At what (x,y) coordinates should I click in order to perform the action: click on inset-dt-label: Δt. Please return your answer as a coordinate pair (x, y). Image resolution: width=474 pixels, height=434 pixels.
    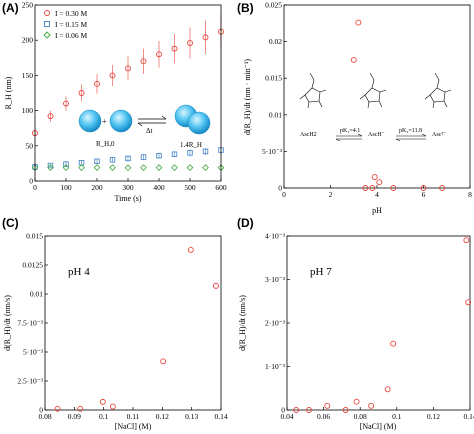
    Looking at the image, I should click on (149, 131).